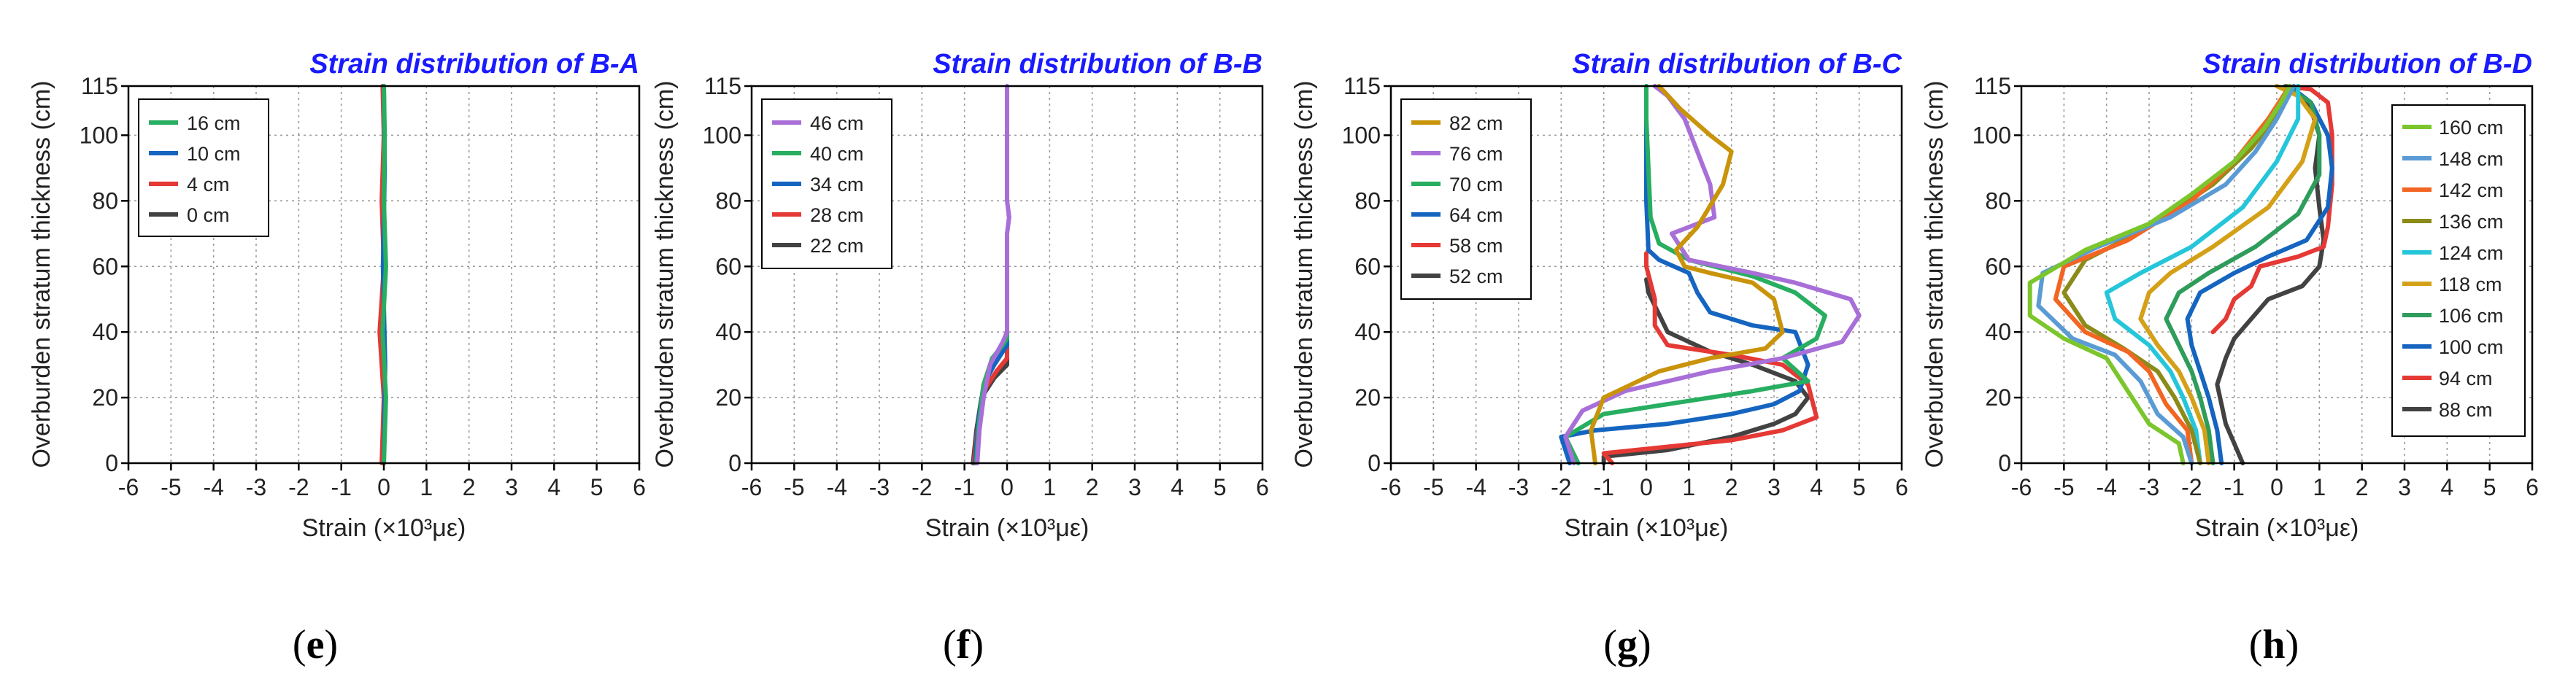  I want to click on y-tick-label-e-6: 115, so click(100, 86).